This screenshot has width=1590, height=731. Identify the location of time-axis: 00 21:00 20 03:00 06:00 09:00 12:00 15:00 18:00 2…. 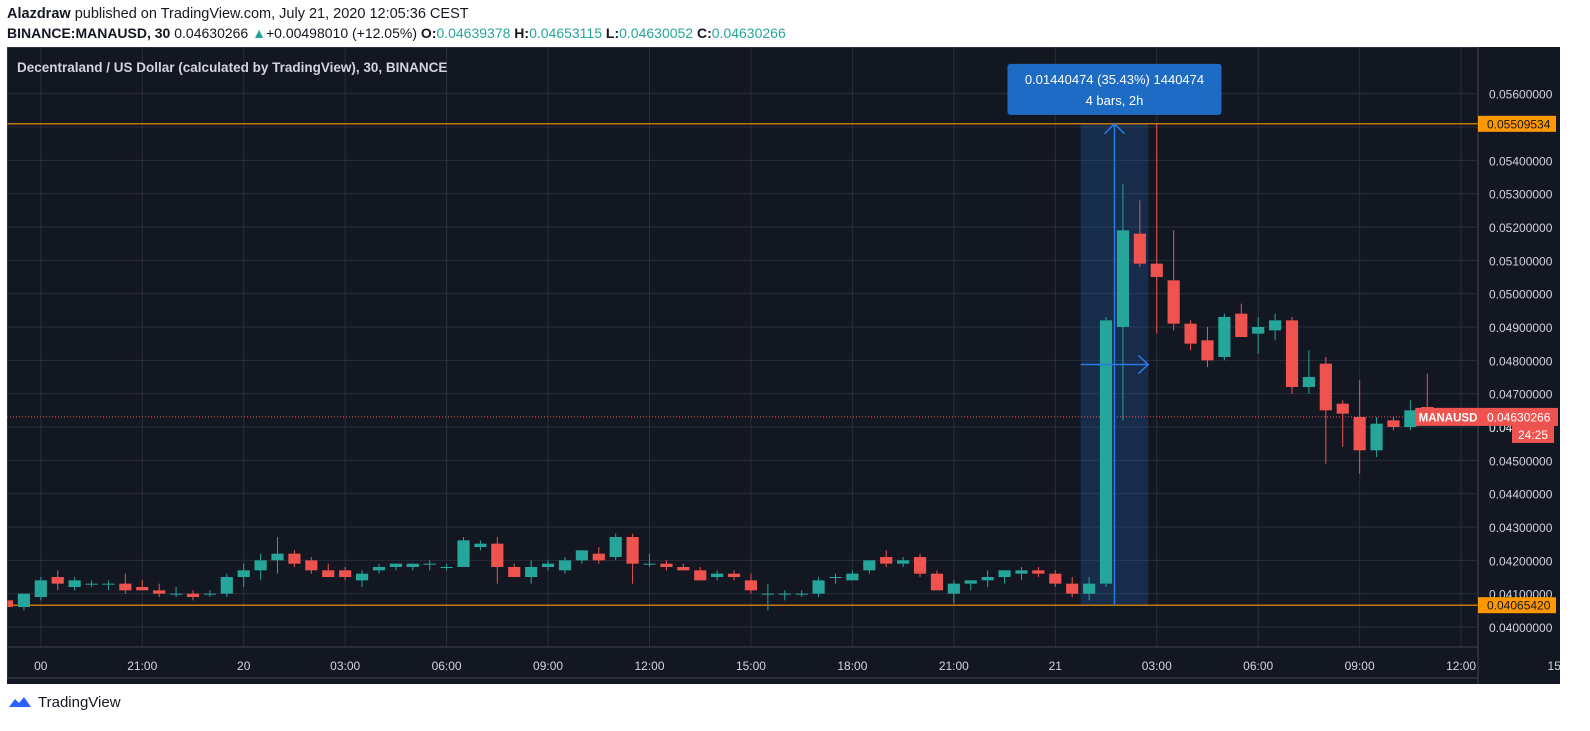
(797, 666).